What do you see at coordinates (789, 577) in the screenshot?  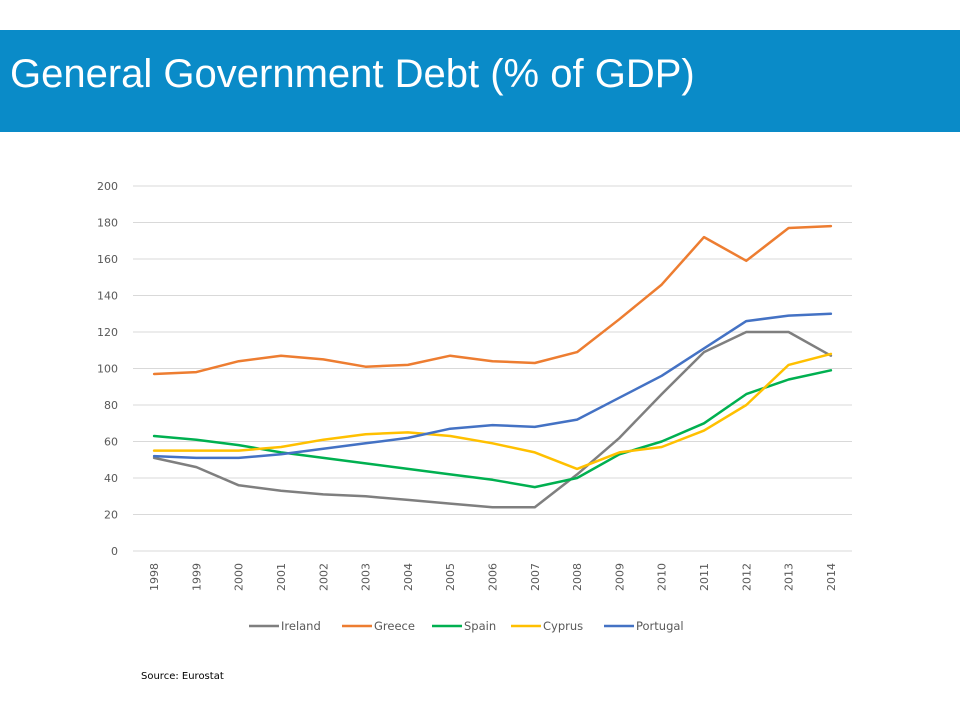 I see `x-tick-label: 2013` at bounding box center [789, 577].